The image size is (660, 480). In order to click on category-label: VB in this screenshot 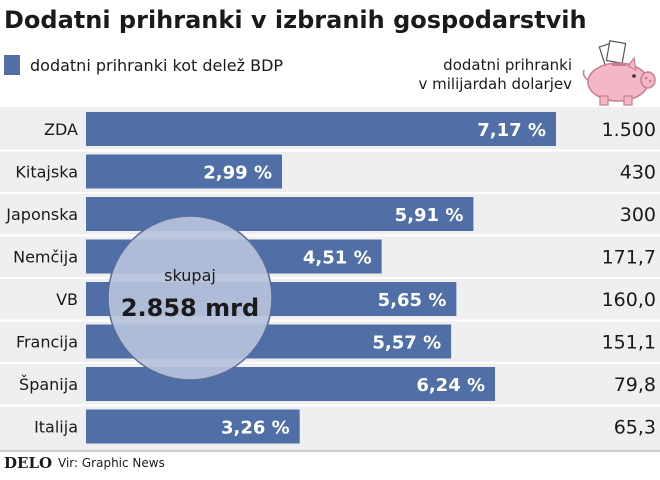, I will do `click(67, 299)`.